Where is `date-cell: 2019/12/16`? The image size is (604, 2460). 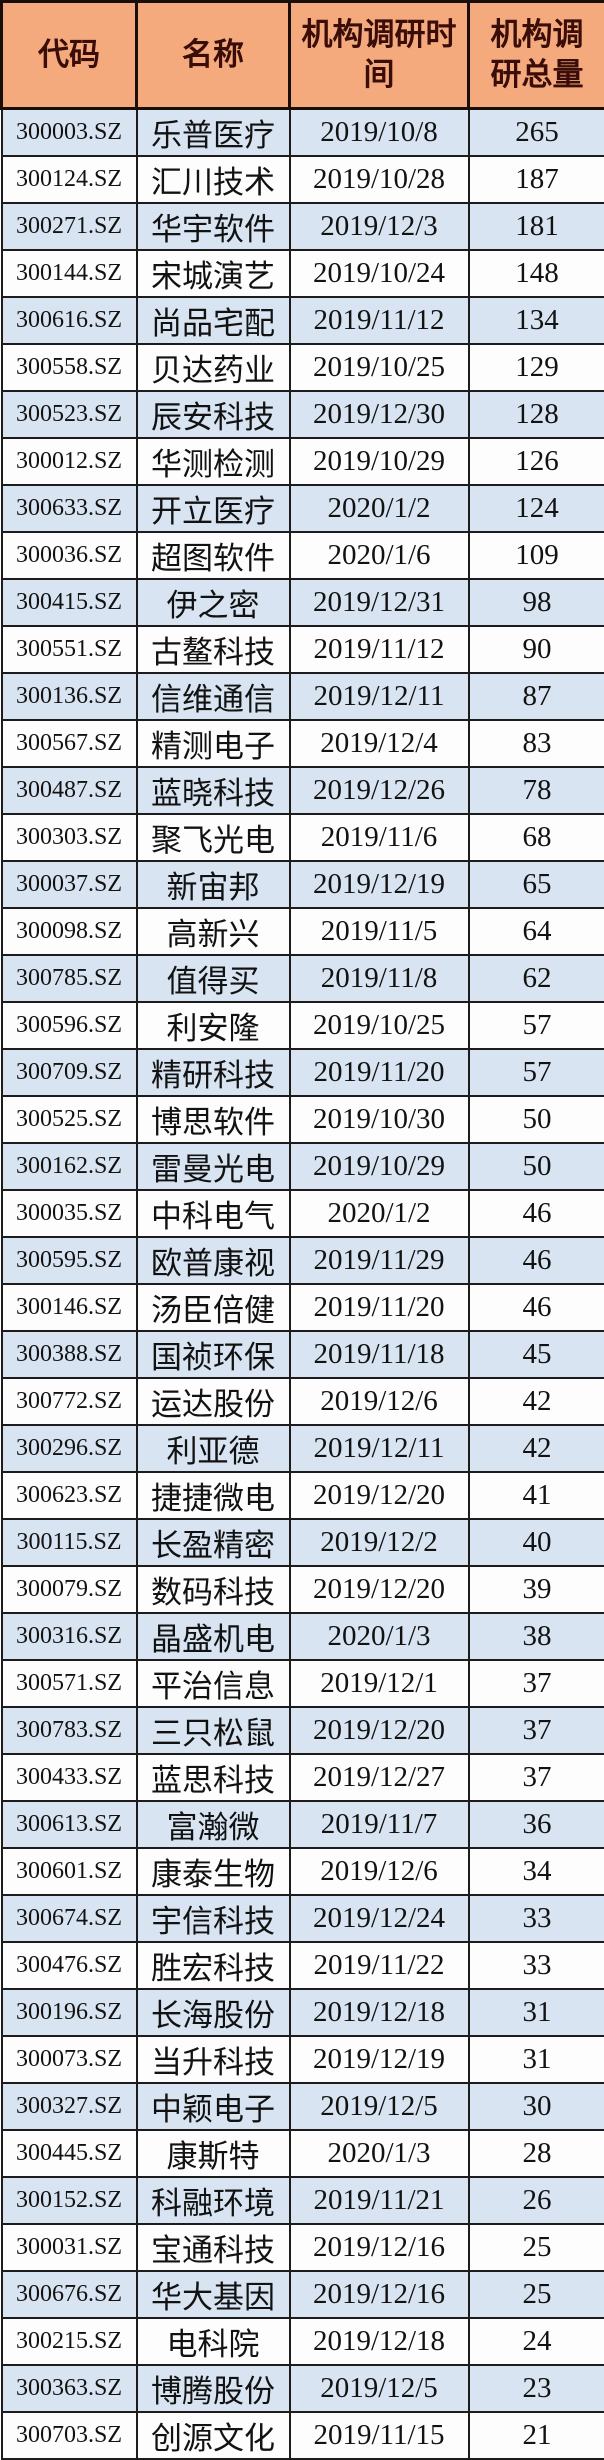 date-cell: 2019/12/16 is located at coordinates (379, 2247).